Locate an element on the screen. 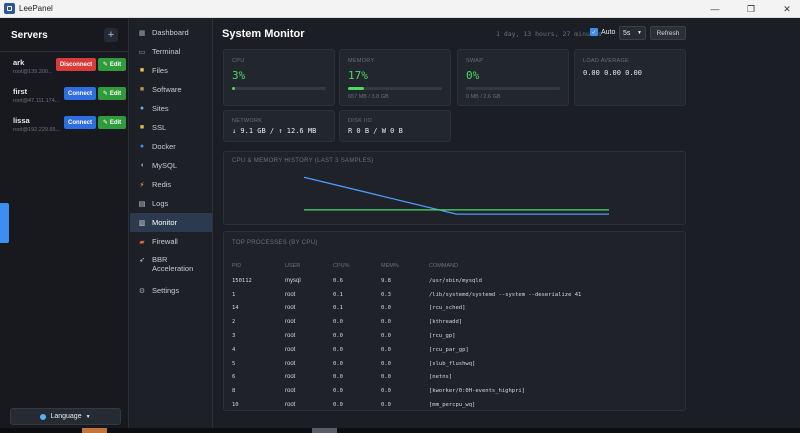 The width and height of the screenshot is (800, 433). refresh-button: Refresh is located at coordinates (668, 33).